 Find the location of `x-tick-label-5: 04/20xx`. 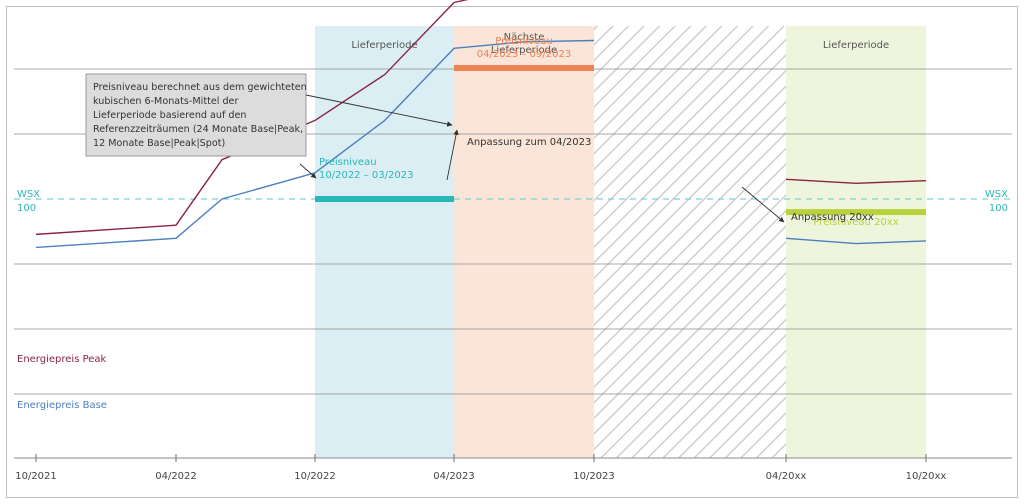

x-tick-label-5: 04/20xx is located at coordinates (786, 476).